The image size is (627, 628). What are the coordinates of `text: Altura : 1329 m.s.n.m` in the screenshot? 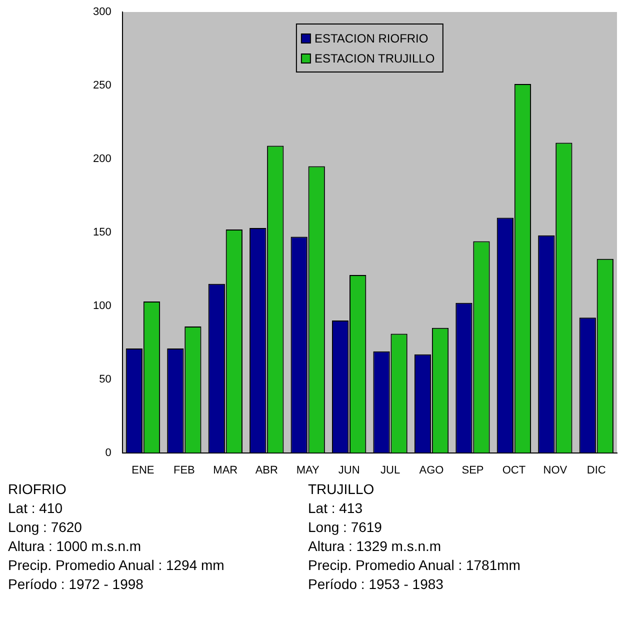 It's located at (375, 546).